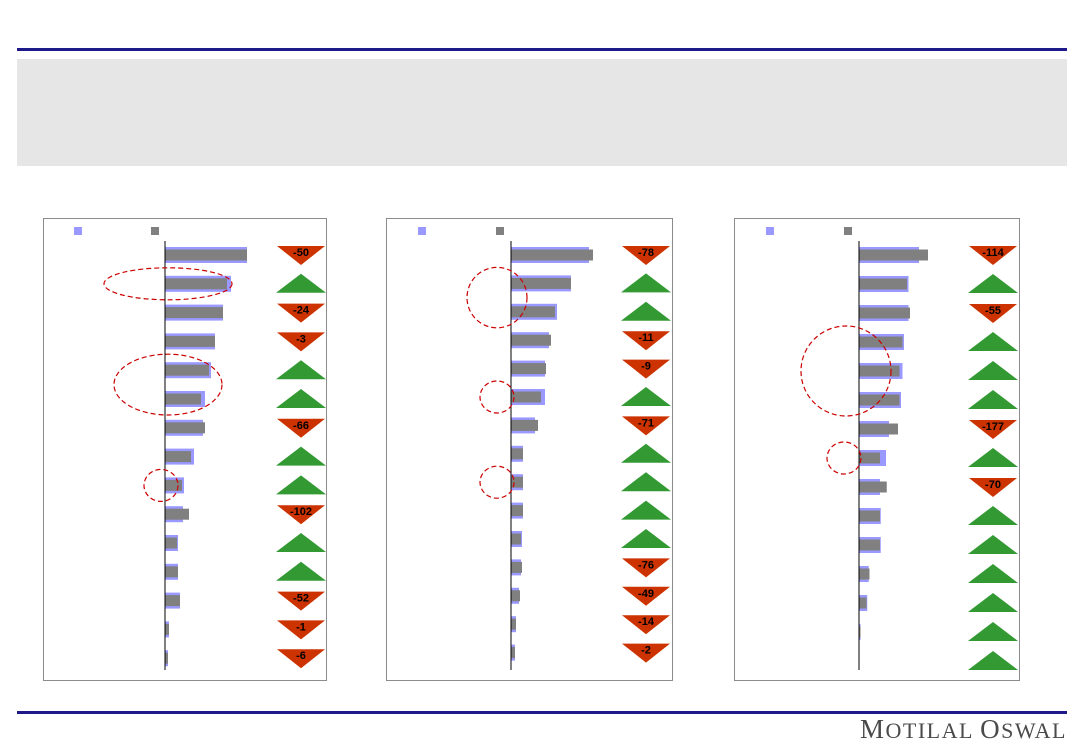 Image resolution: width=1083 pixels, height=750 pixels. Describe the element at coordinates (646, 253) in the screenshot. I see `change-label: -78` at that location.